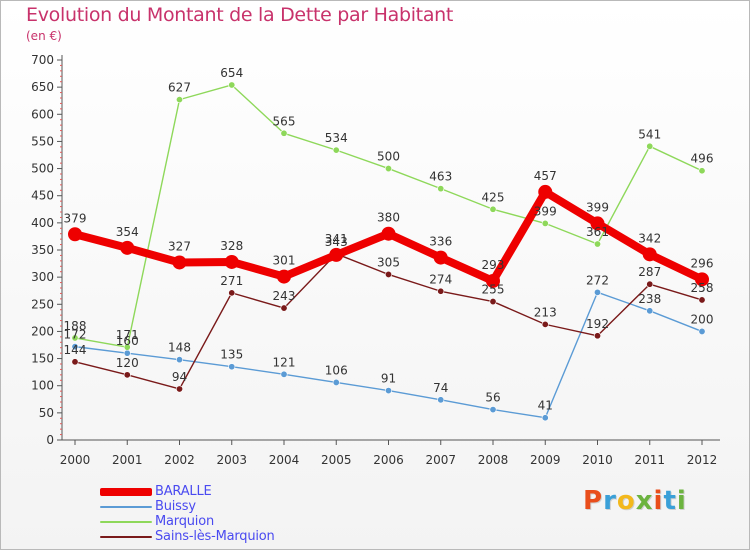 The image size is (750, 550). Describe the element at coordinates (336, 460) in the screenshot. I see `x-tick-label: 2005` at that location.